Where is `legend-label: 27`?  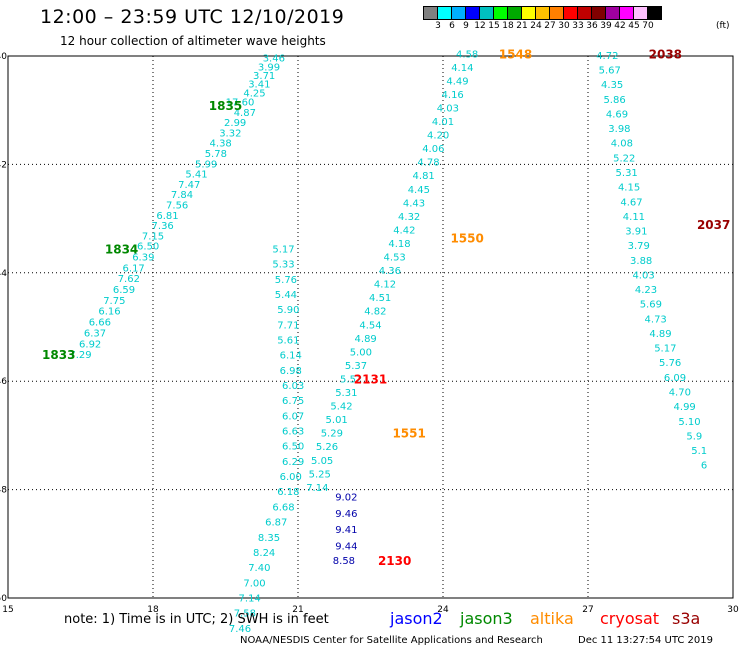 legend-label: 27 is located at coordinates (550, 26).